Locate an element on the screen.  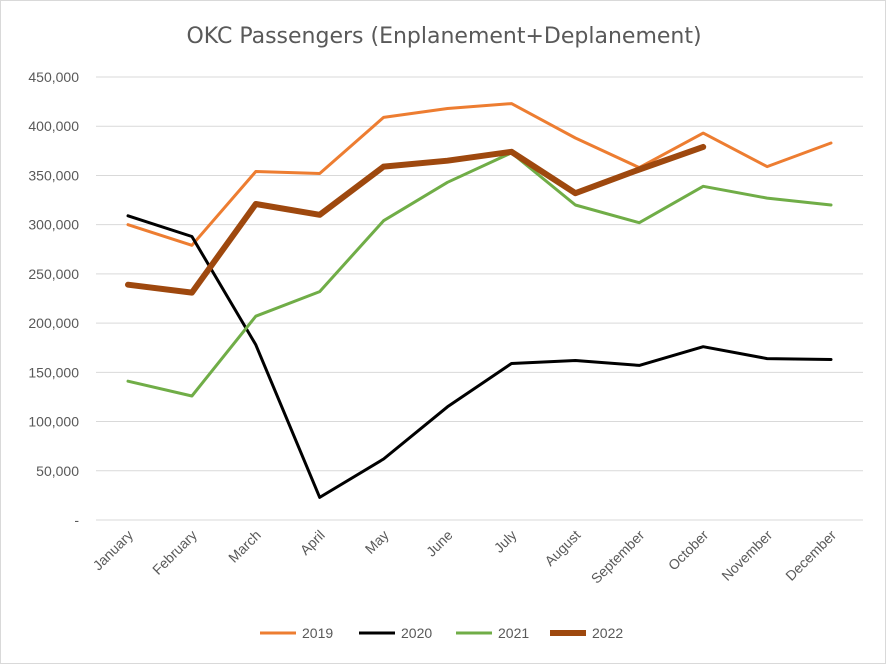
legend-item-2022: 2022 is located at coordinates (586, 633).